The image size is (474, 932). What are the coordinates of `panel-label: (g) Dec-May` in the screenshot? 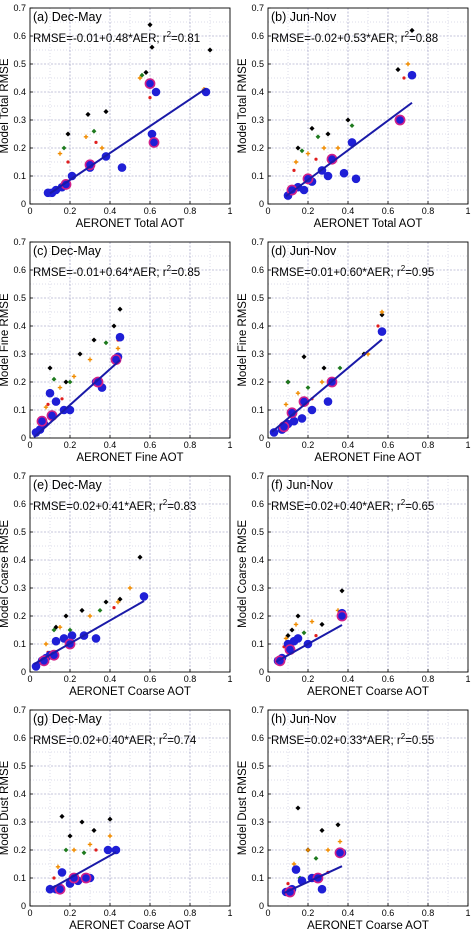 It's located at (68, 719).